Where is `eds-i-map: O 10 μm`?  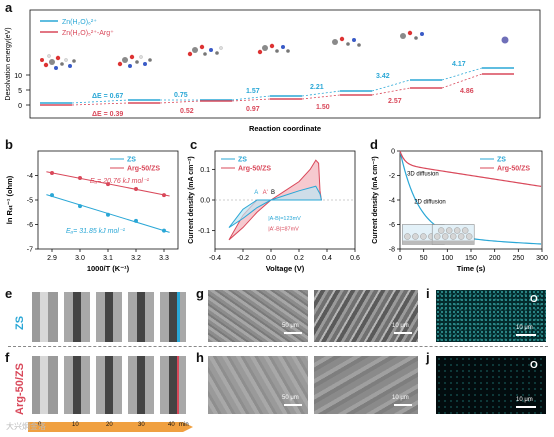
eds-i-map: O 10 μm is located at coordinates (491, 316).